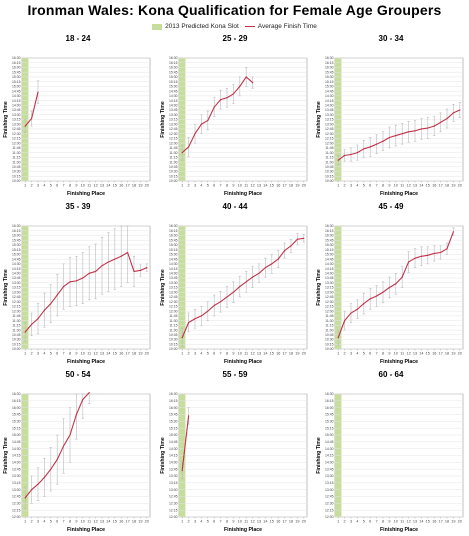 The height and width of the screenshot is (536, 469). What do you see at coordinates (227, 354) in the screenshot?
I see `x-tick-label: 8` at bounding box center [227, 354].